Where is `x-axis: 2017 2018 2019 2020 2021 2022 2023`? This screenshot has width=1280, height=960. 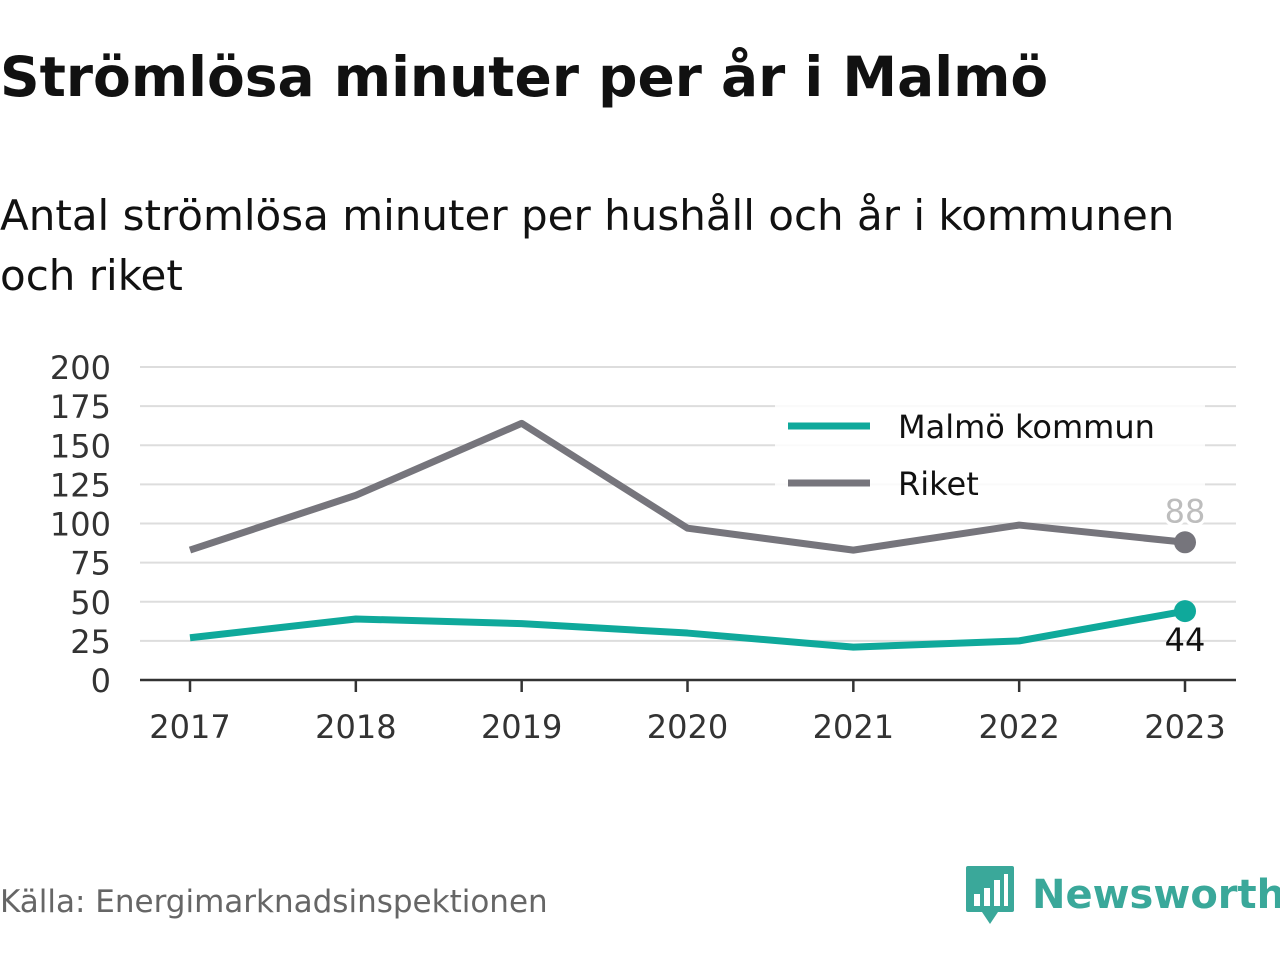
x-axis: 2017 2018 2019 2020 2021 2022 2023 is located at coordinates (688, 712).